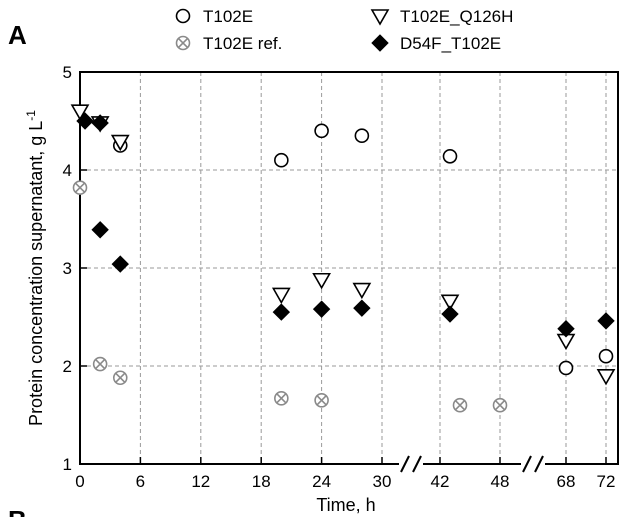 The image size is (622, 517). Describe the element at coordinates (344, 30) in the screenshot. I see `legend: T102E T102E ref. T102E_Q126H D54F_T102E` at that location.